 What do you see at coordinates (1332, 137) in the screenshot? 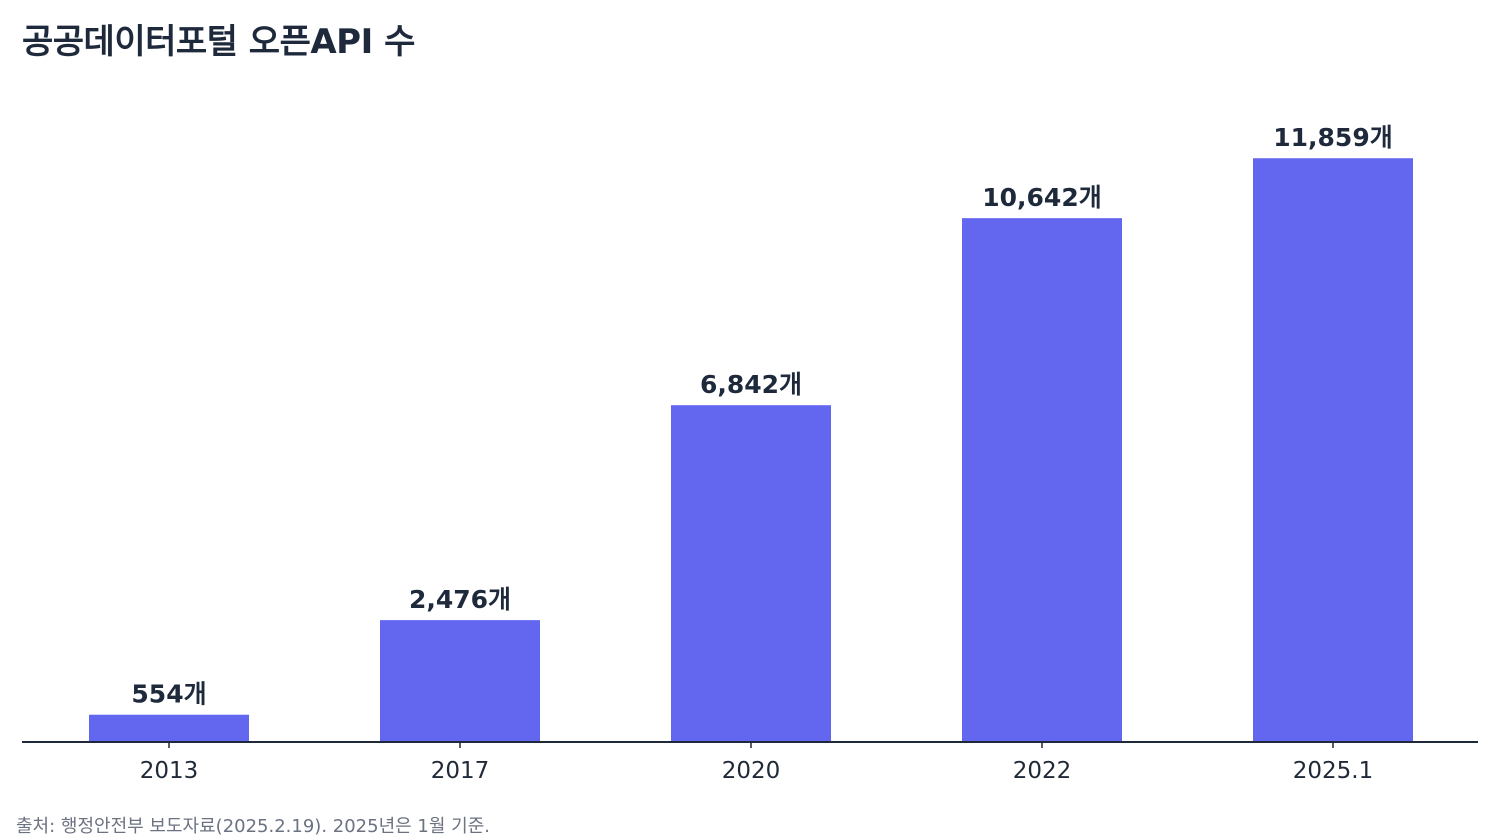
I see `value-label-2025.1: 11,859개` at bounding box center [1332, 137].